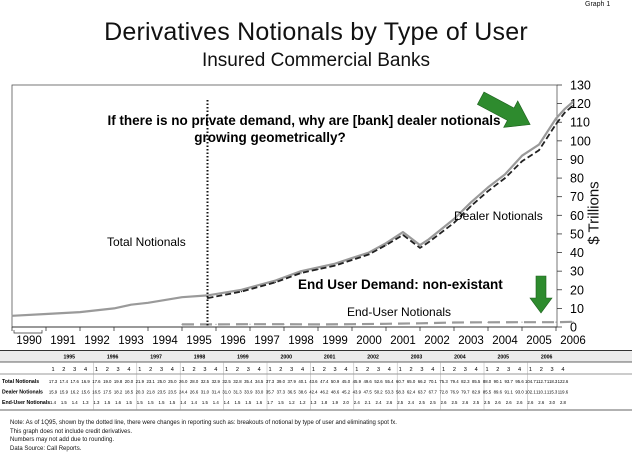 The width and height of the screenshot is (632, 457). Describe the element at coordinates (378, 381) in the screenshot. I see `table-cell: 52.6` at that location.